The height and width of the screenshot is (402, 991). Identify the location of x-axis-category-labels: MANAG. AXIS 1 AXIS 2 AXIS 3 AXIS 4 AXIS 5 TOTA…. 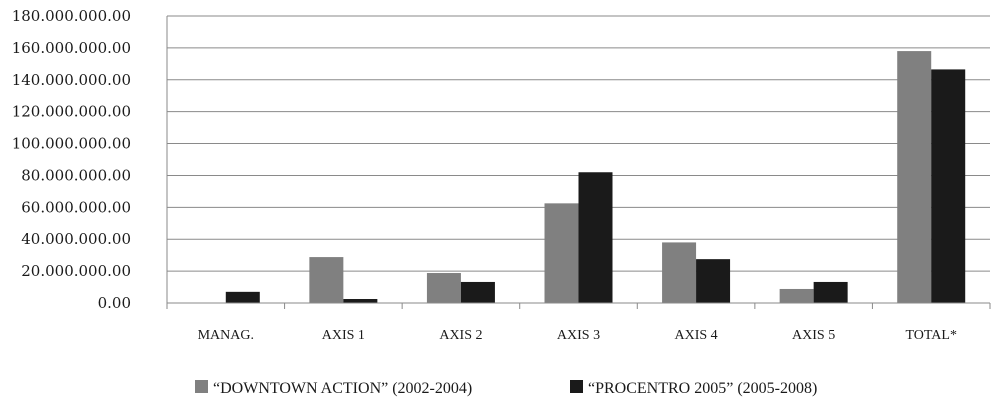
(577, 335).